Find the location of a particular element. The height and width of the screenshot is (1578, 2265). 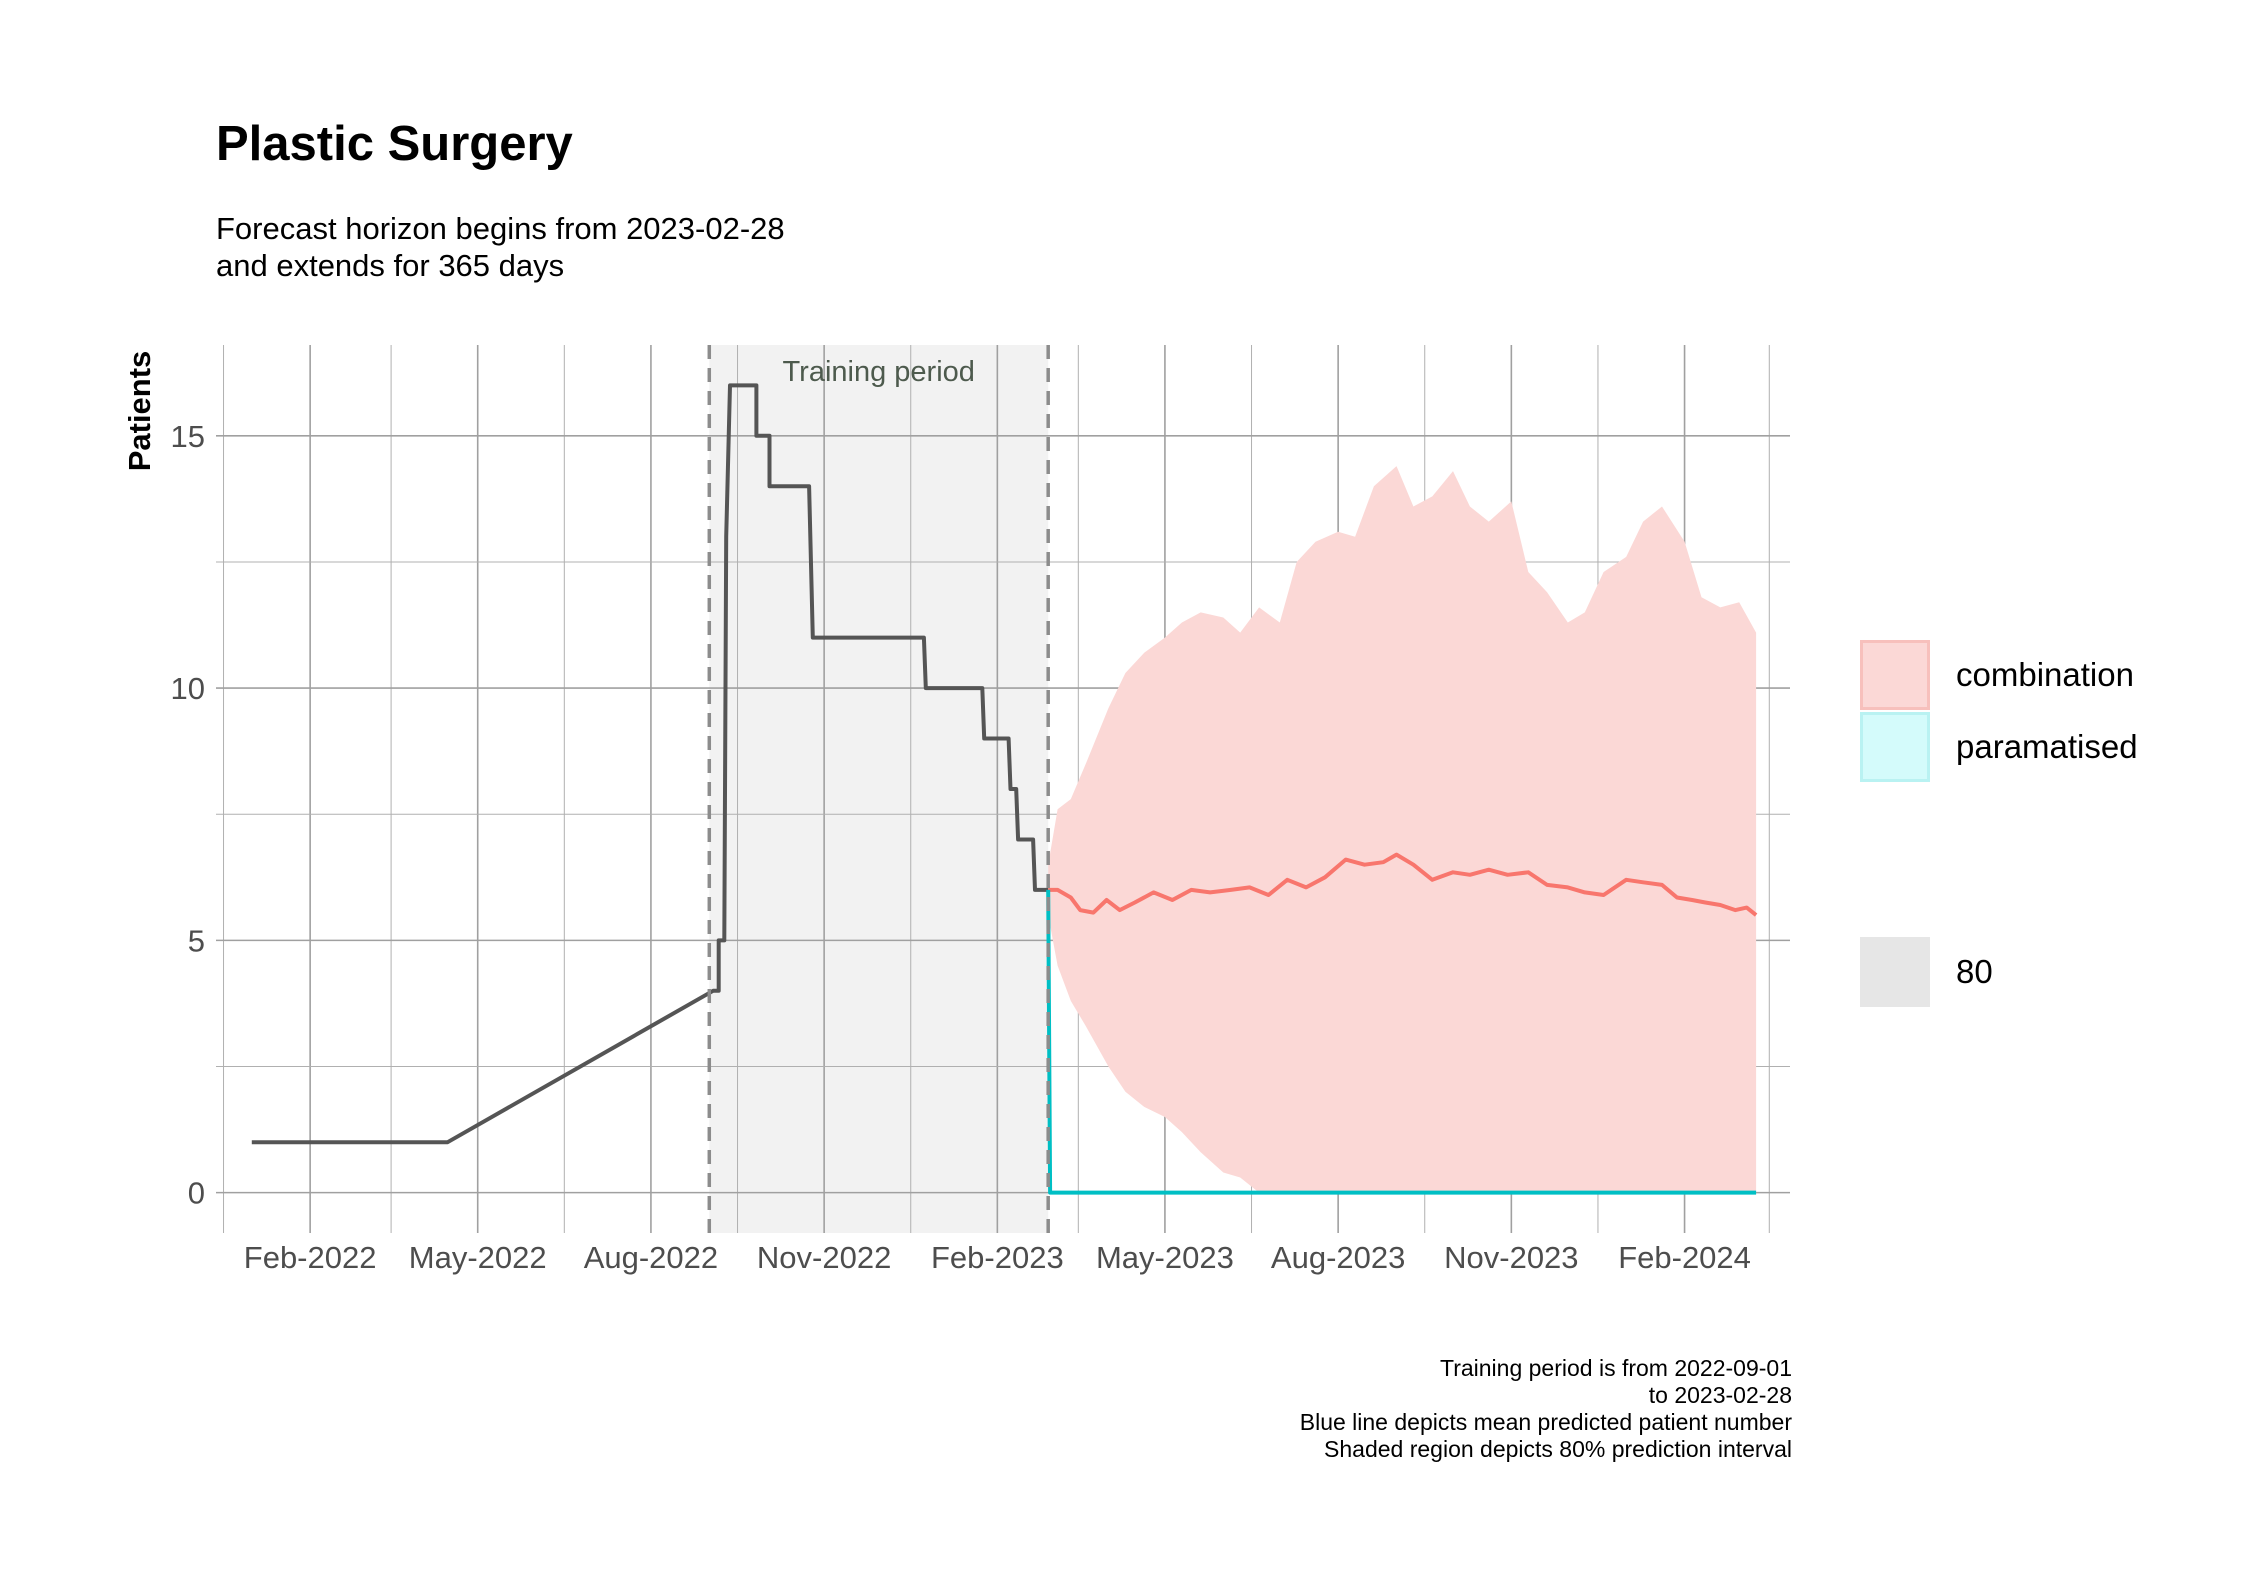

subtitle-line-1: Forecast horizon begins from 2023-02-28 is located at coordinates (500, 228).